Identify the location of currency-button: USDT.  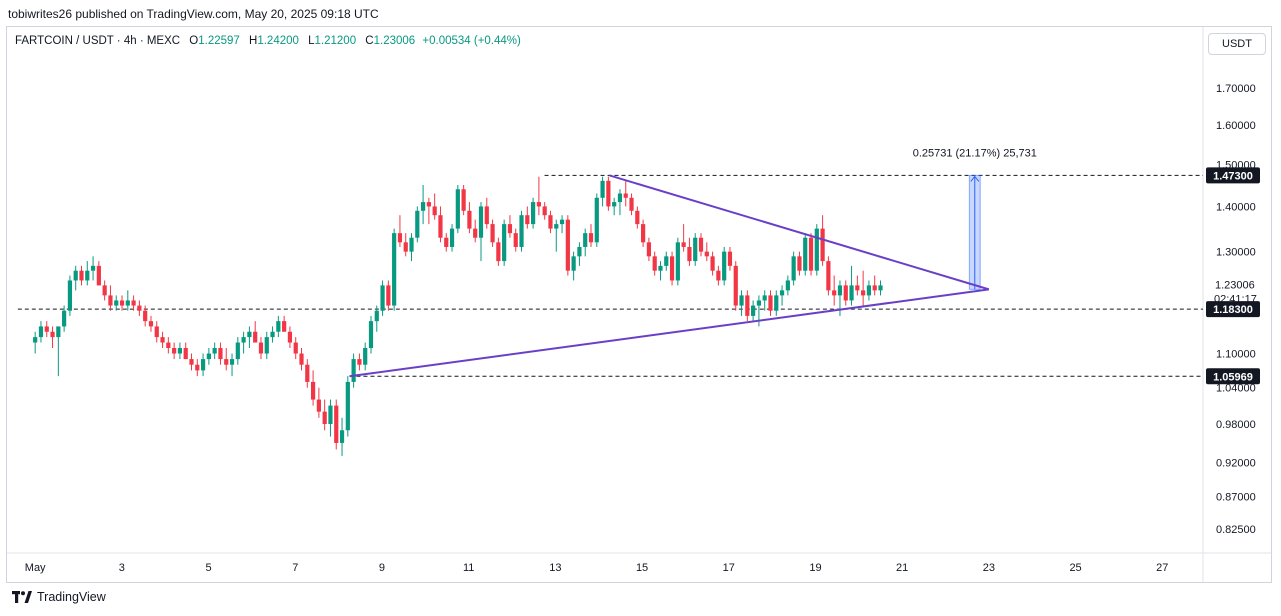
(1237, 44).